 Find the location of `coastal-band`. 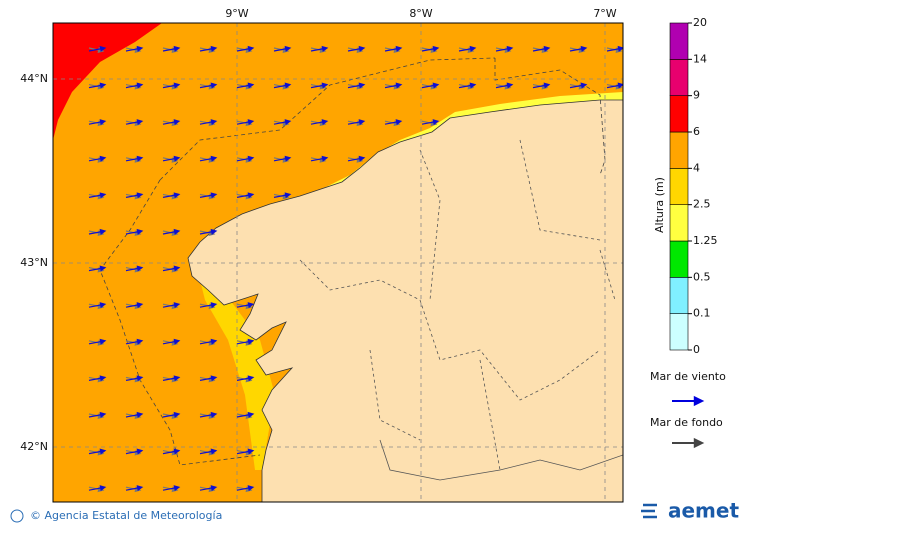

coastal-band is located at coordinates (237, 375).